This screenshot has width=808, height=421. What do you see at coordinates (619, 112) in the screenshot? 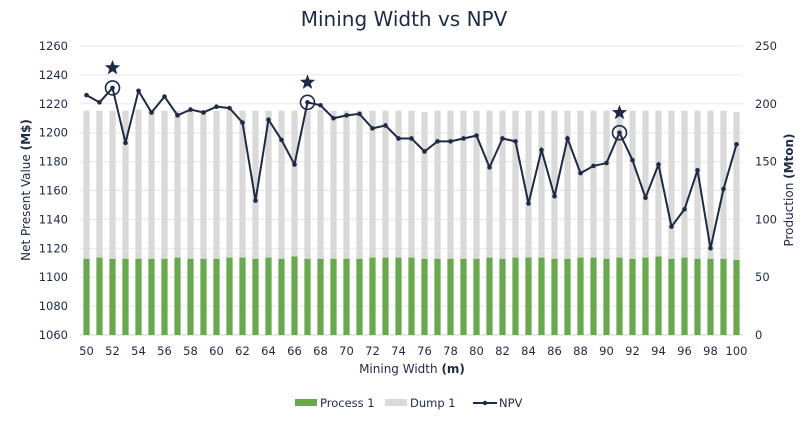
I see `star-icon` at bounding box center [619, 112].